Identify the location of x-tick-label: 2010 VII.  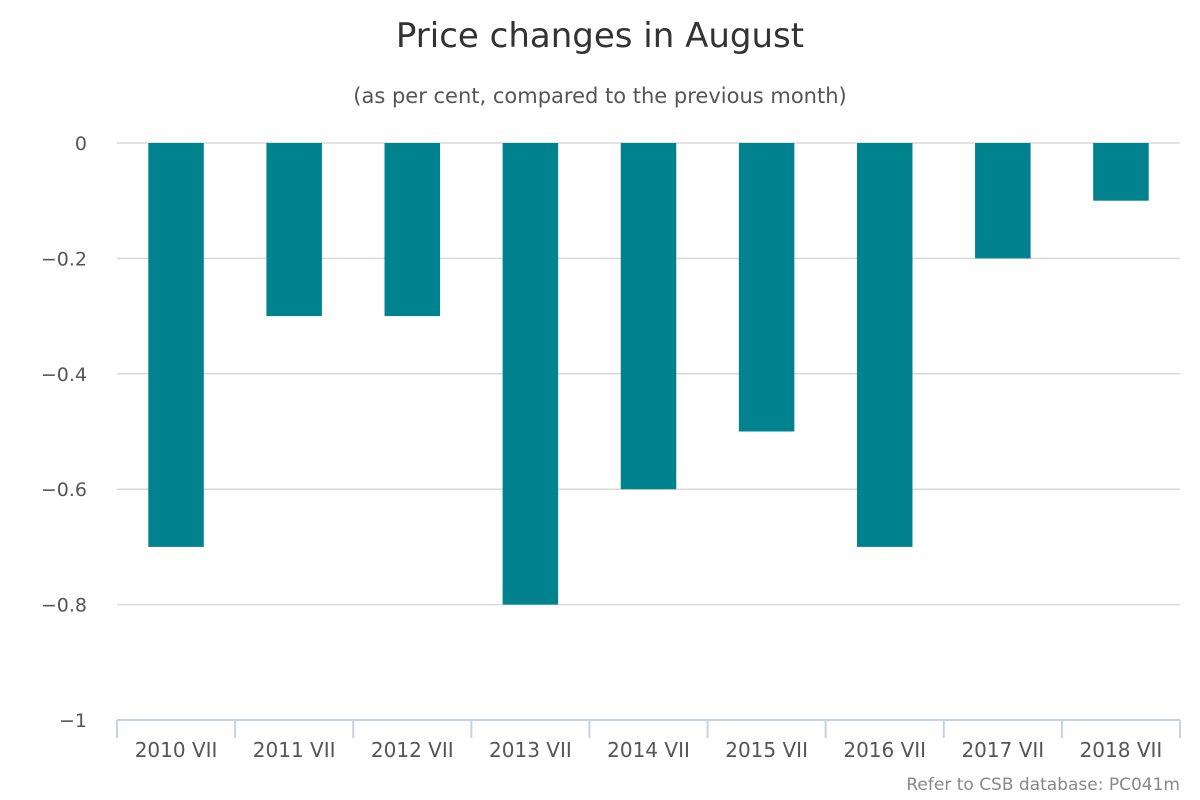
(176, 750).